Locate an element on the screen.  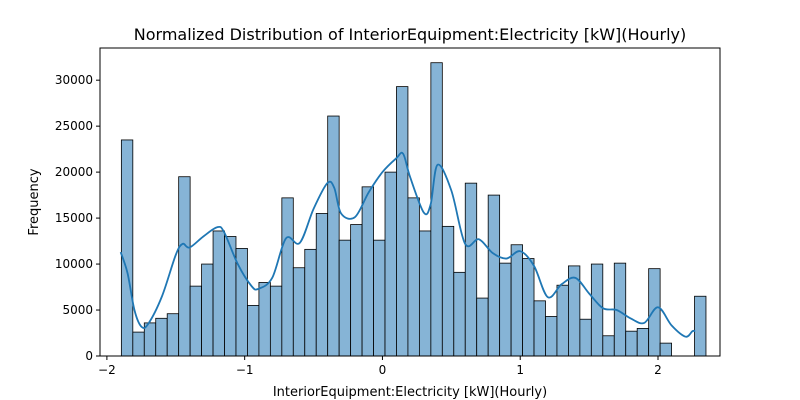
y-tick-label: 0 is located at coordinates (89, 356).